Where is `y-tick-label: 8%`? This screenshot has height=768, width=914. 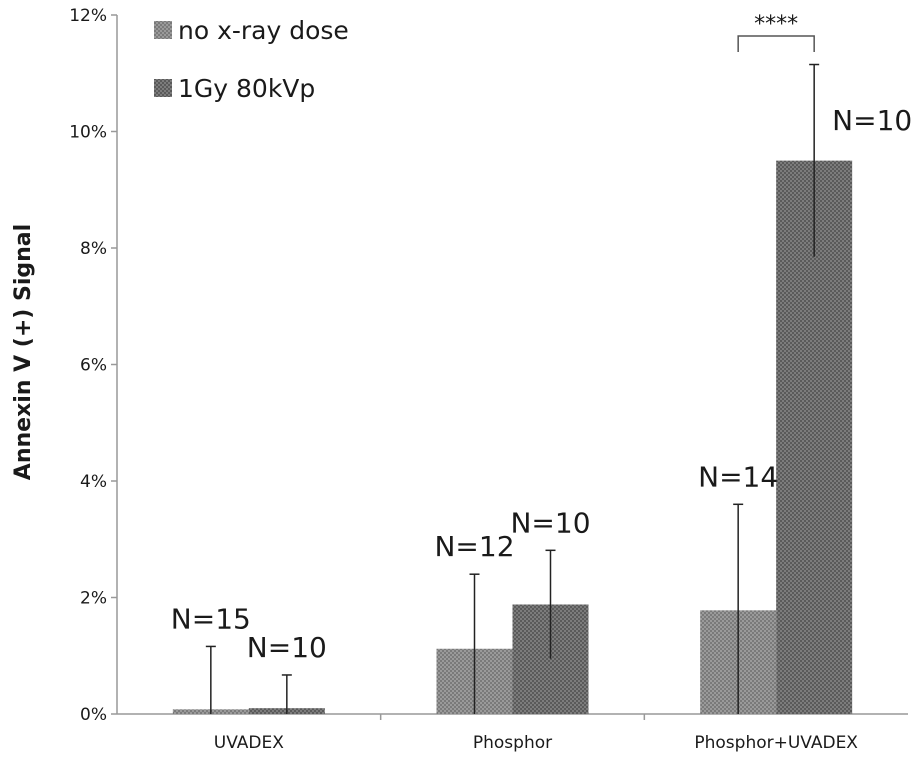 y-tick-label: 8% is located at coordinates (93, 249).